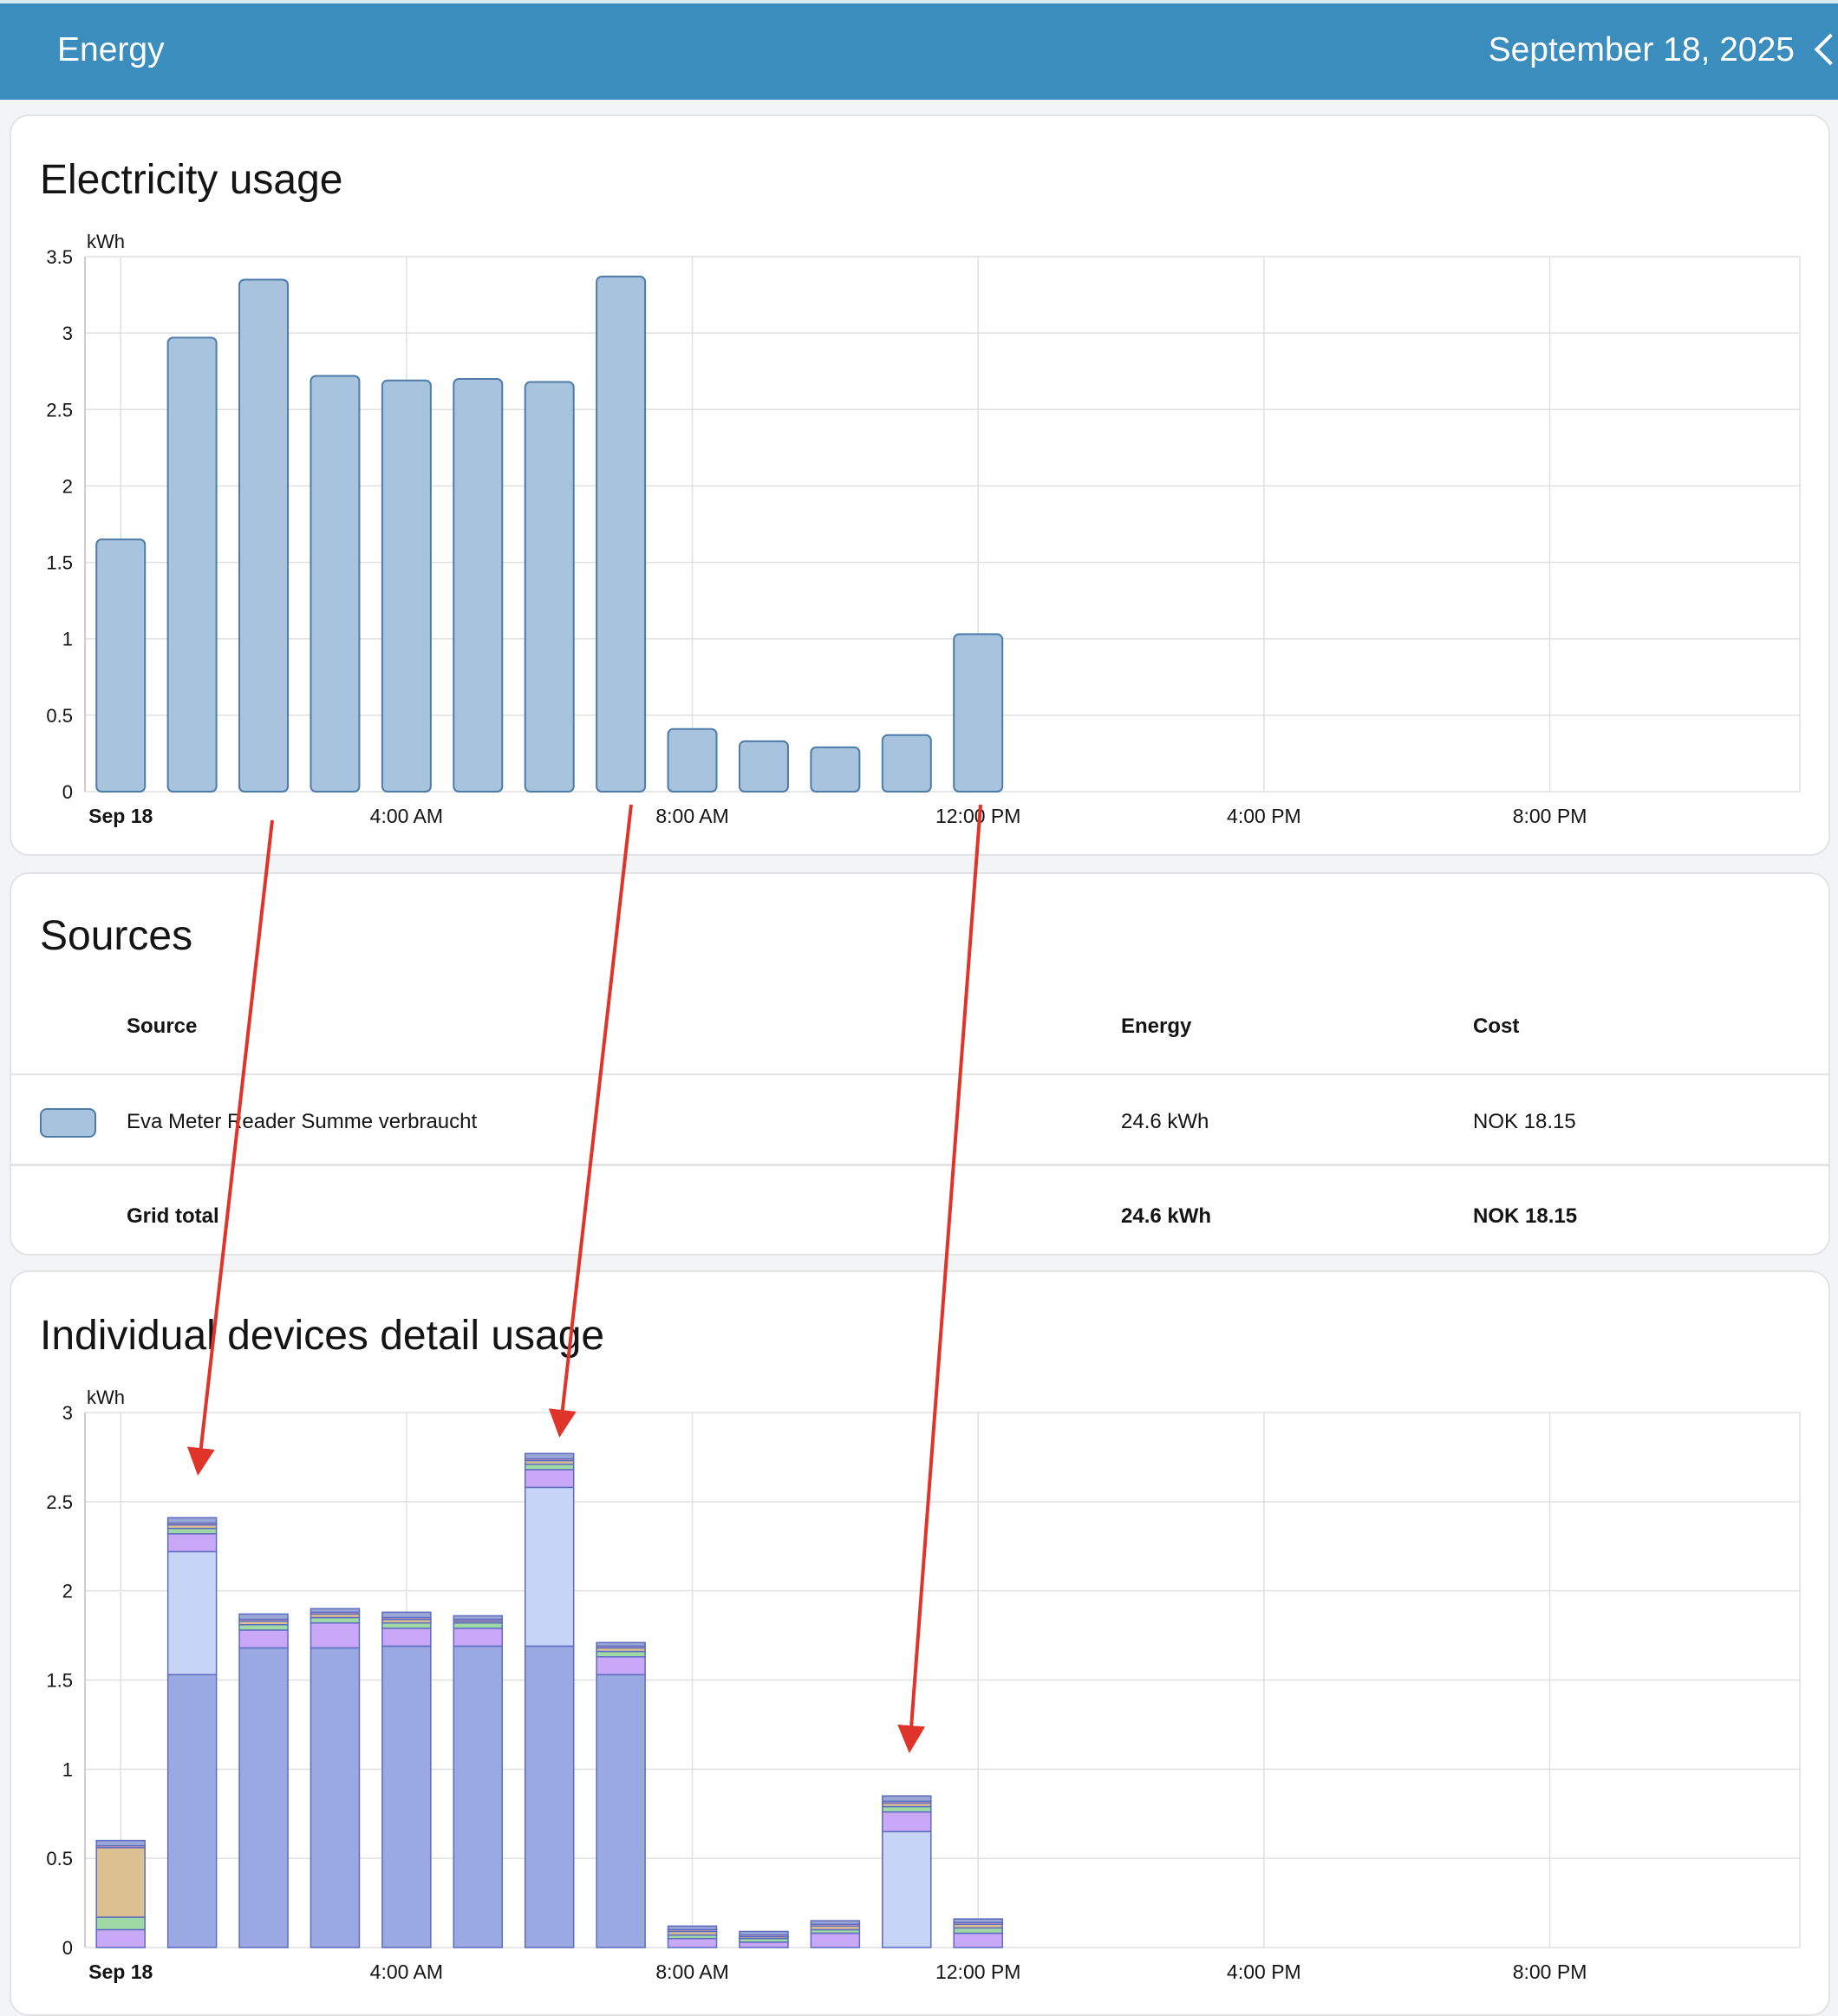 Image resolution: width=1838 pixels, height=2016 pixels. I want to click on column-header-source: Source, so click(162, 1026).